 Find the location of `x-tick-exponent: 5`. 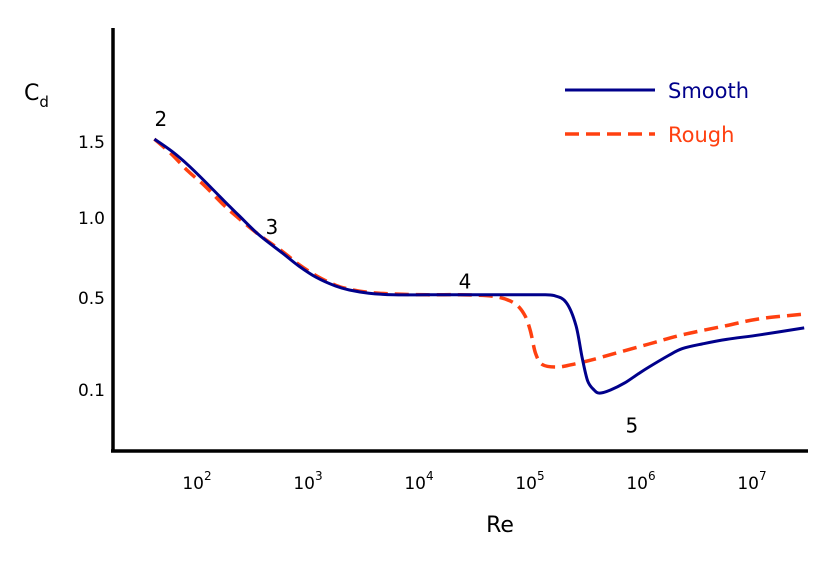

x-tick-exponent: 5 is located at coordinates (541, 476).